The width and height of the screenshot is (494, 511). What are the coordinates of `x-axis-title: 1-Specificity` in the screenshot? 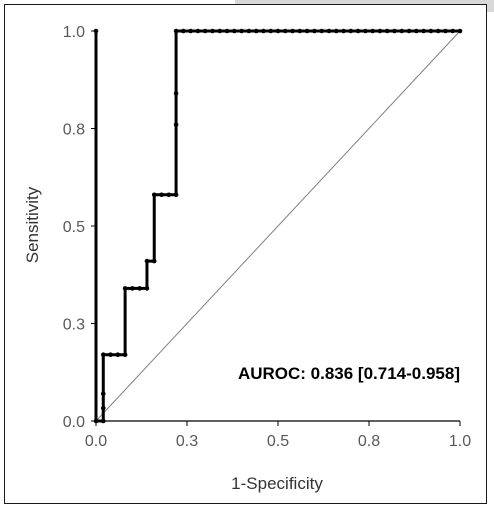 It's located at (277, 483).